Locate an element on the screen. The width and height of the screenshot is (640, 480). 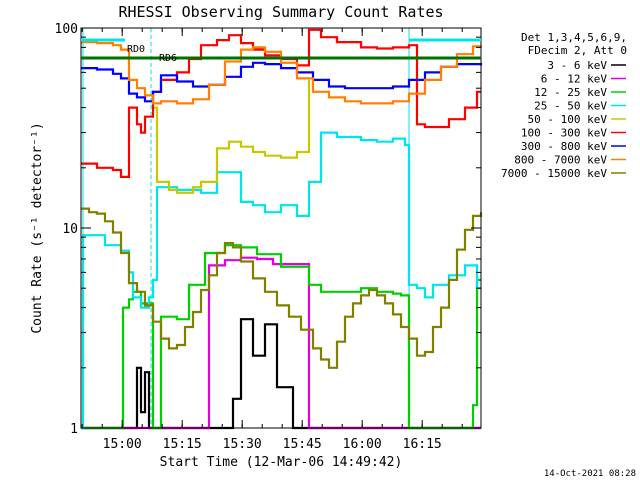
legend-label: 12 - 25 keV is located at coordinates (570, 92).